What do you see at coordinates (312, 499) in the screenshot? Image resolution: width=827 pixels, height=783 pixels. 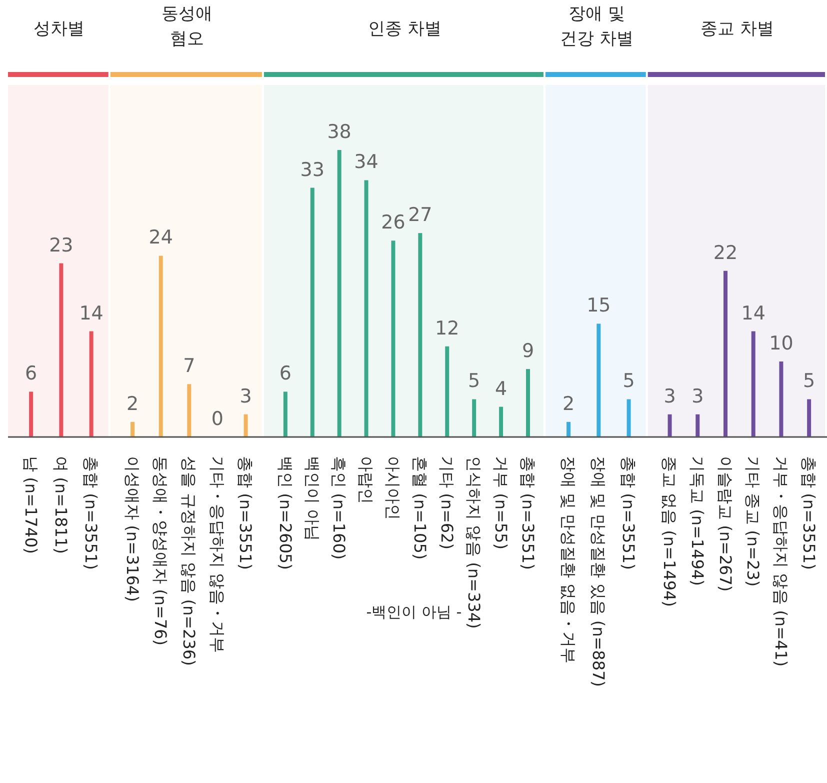 I see `x-tick-label: 백인이 아님` at bounding box center [312, 499].